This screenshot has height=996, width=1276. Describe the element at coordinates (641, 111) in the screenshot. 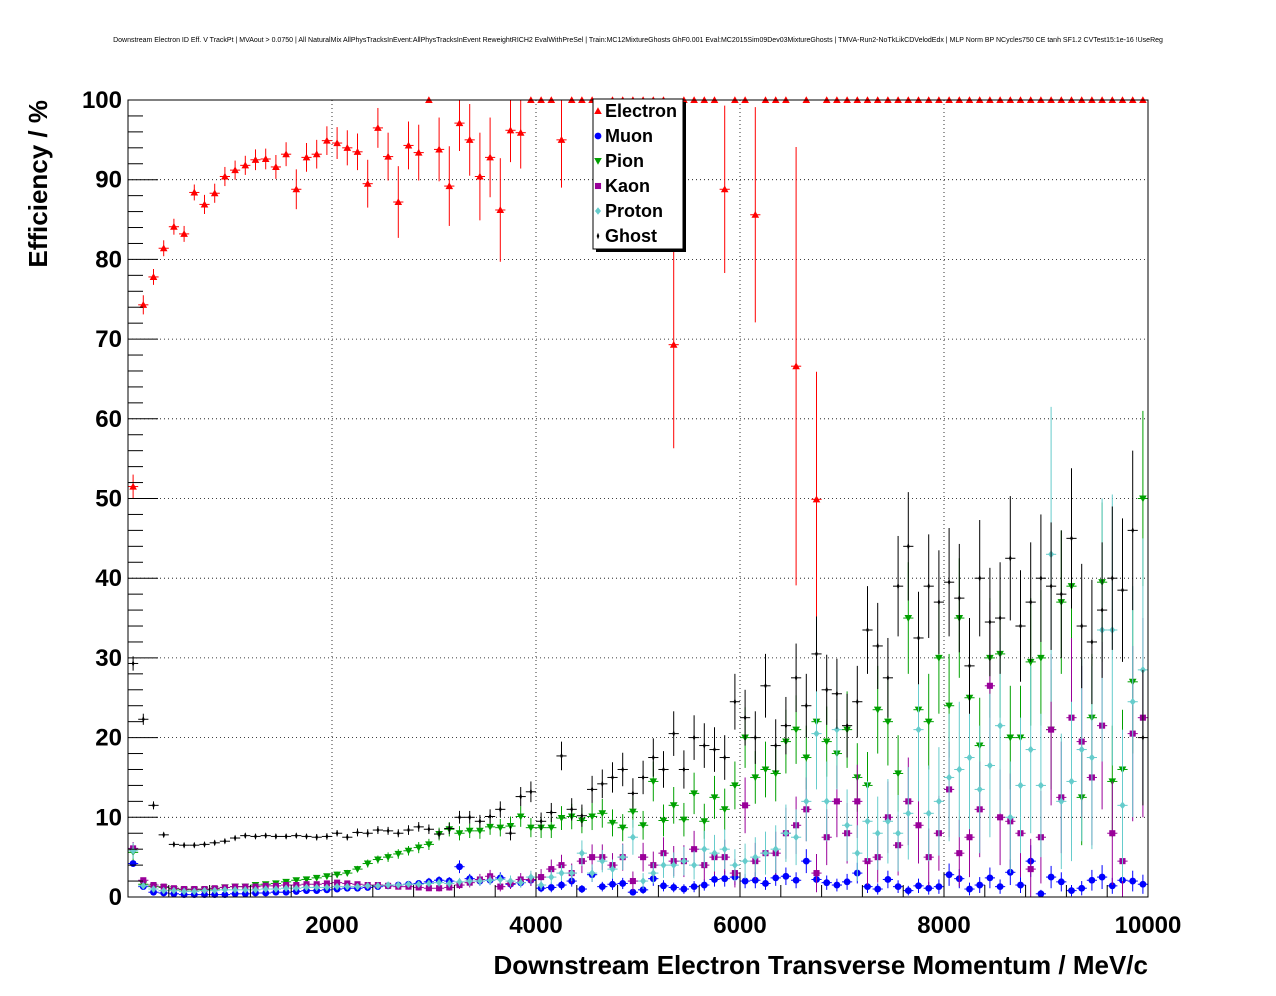

I see `legend-entry: Electron` at that location.